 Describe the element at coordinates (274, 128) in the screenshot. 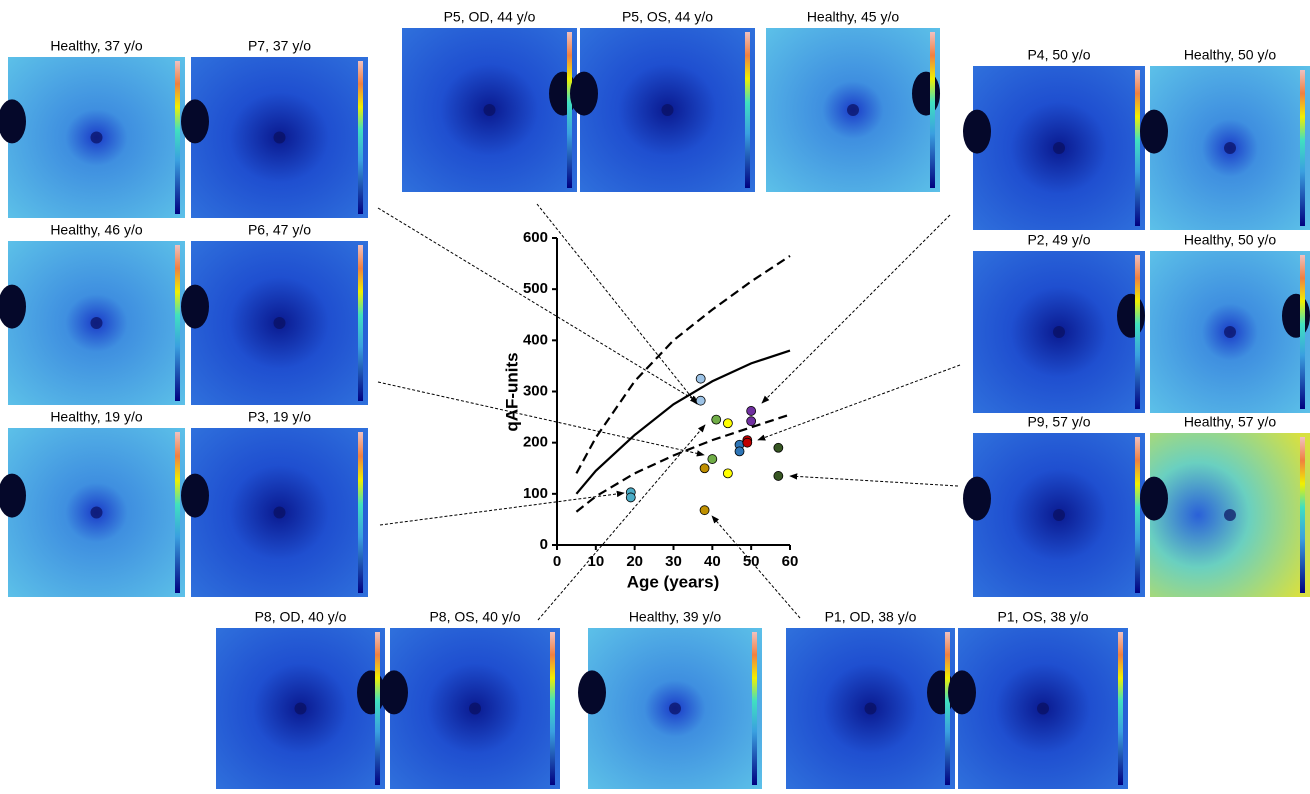

I see `image-panel: P7, 37 y/o` at that location.